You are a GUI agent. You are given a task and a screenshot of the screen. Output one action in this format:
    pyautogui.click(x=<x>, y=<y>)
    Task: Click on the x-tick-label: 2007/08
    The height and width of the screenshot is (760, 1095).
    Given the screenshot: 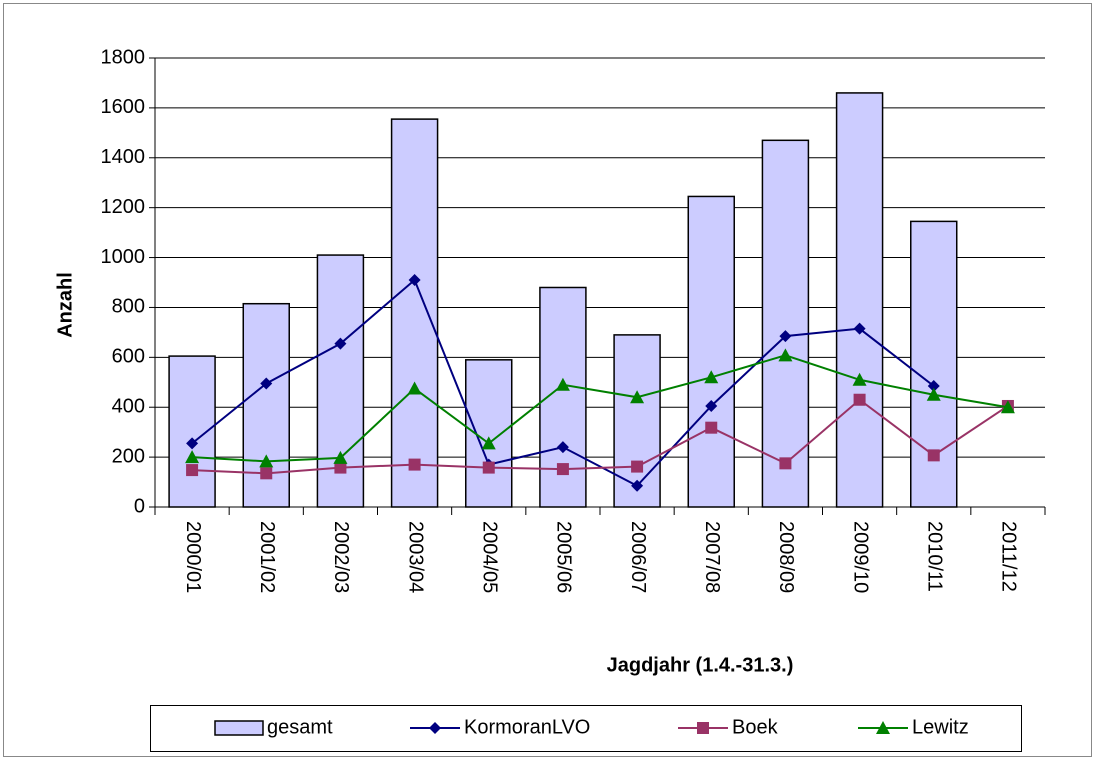 What is the action you would take?
    pyautogui.click(x=712, y=557)
    